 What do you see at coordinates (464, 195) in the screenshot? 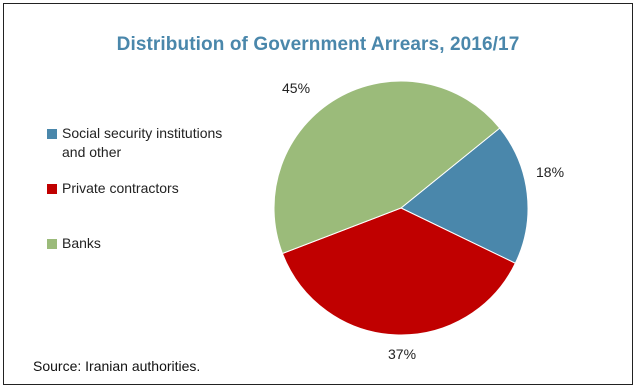
I see `slice-social-security` at bounding box center [464, 195].